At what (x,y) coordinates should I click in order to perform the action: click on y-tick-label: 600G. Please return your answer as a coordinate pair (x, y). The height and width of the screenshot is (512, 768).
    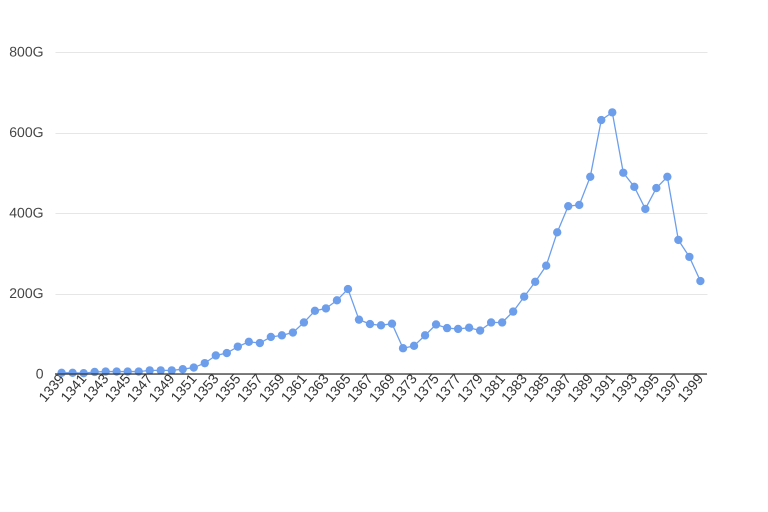
    Looking at the image, I should click on (26, 132).